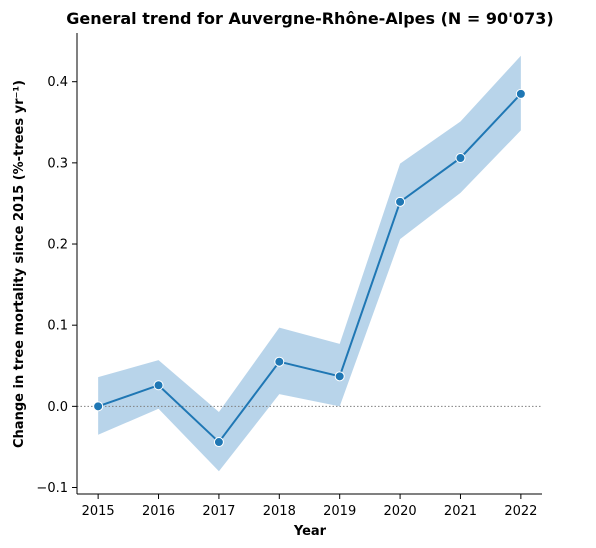  I want to click on y-tick-label: 0.0, so click(57, 407).